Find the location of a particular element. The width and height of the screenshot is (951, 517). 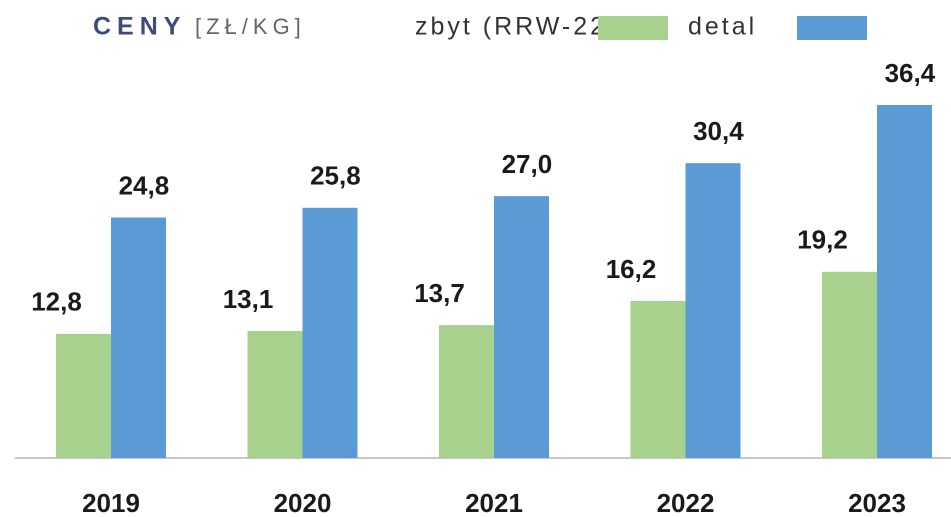

value-label: 13,1 is located at coordinates (248, 299).